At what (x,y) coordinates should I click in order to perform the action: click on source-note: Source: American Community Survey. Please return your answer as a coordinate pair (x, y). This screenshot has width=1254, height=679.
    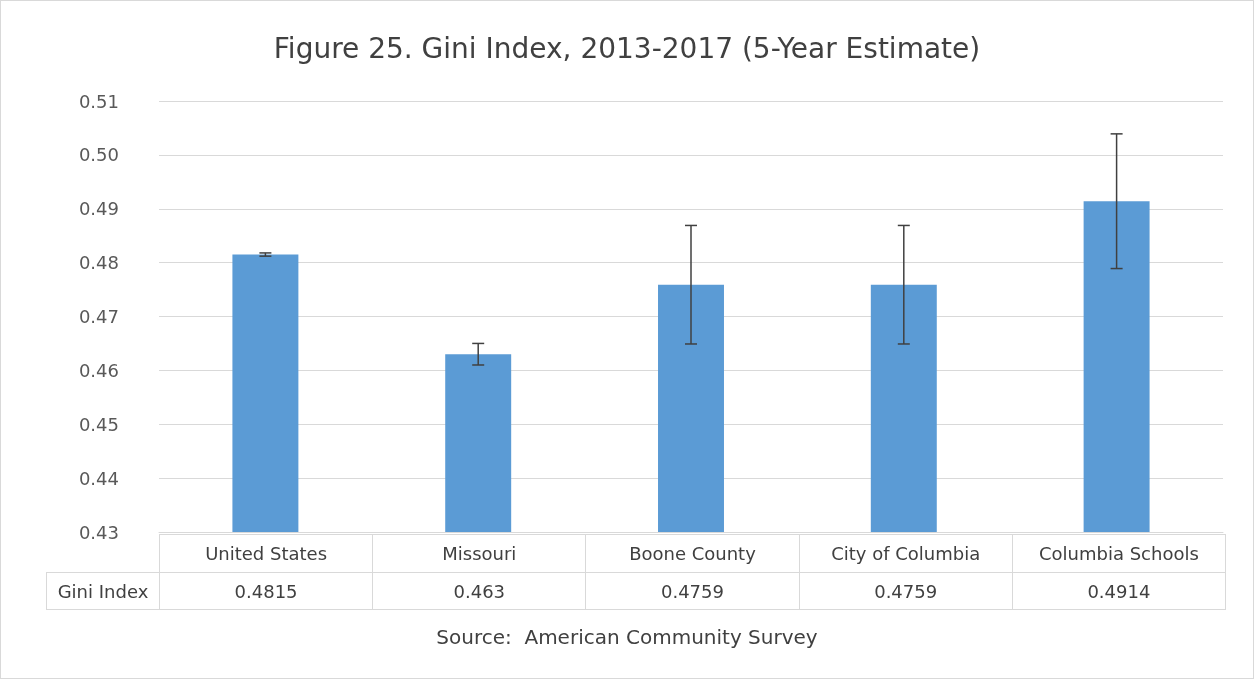
    Looking at the image, I should click on (627, 637).